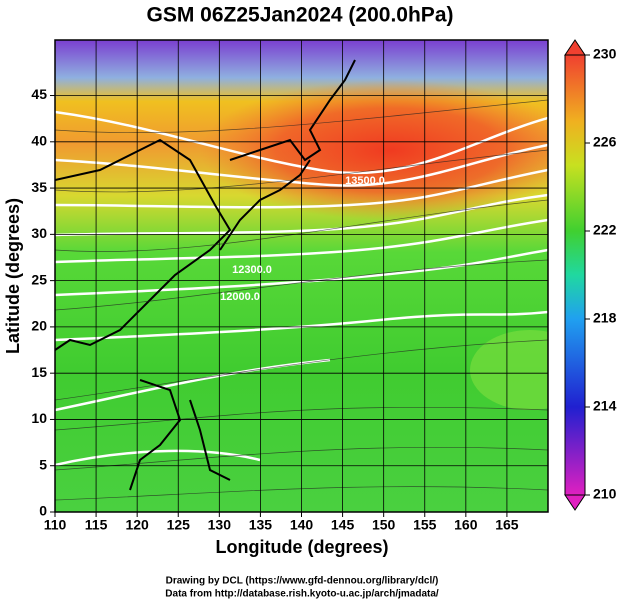 This screenshot has width=619, height=605. What do you see at coordinates (96, 525) in the screenshot?
I see `x-tick-label: 115` at bounding box center [96, 525].